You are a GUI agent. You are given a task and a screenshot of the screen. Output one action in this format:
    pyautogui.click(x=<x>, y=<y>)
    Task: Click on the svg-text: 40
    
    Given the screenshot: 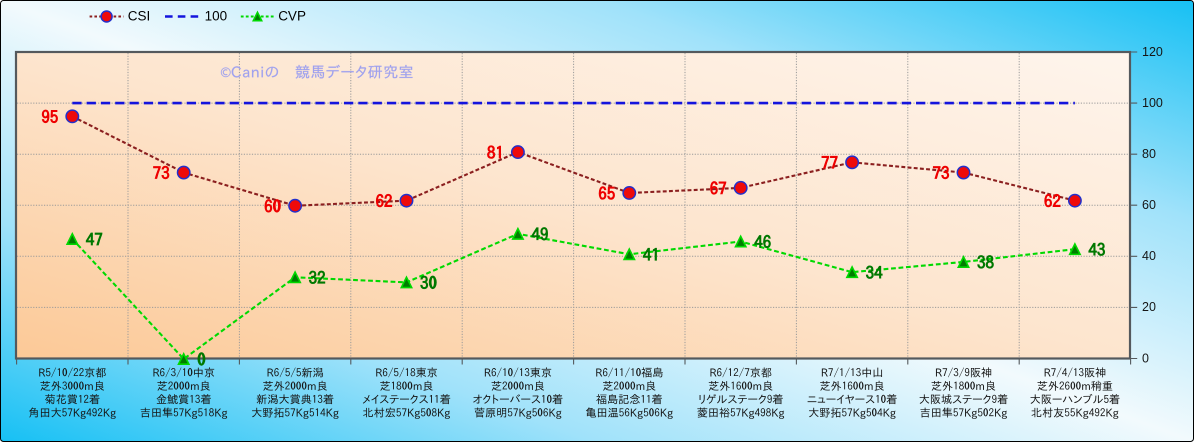 What is the action you would take?
    pyautogui.click(x=1149, y=256)
    